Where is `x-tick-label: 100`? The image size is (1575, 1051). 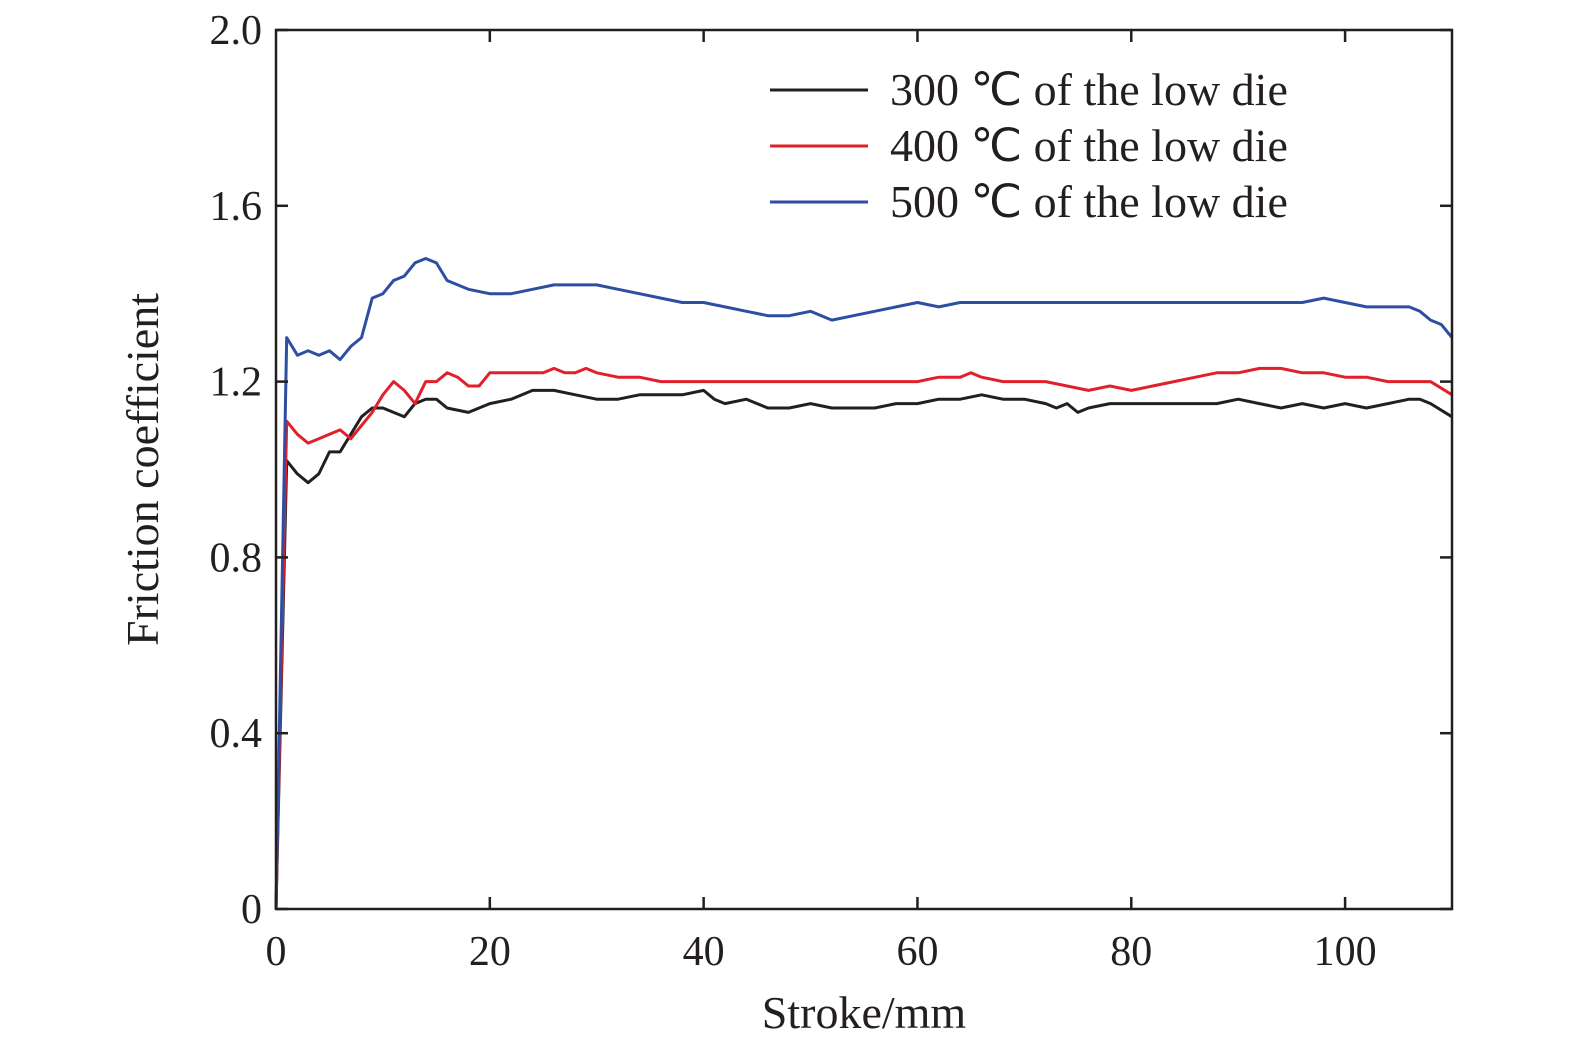 x-tick-label: 100 is located at coordinates (1345, 952).